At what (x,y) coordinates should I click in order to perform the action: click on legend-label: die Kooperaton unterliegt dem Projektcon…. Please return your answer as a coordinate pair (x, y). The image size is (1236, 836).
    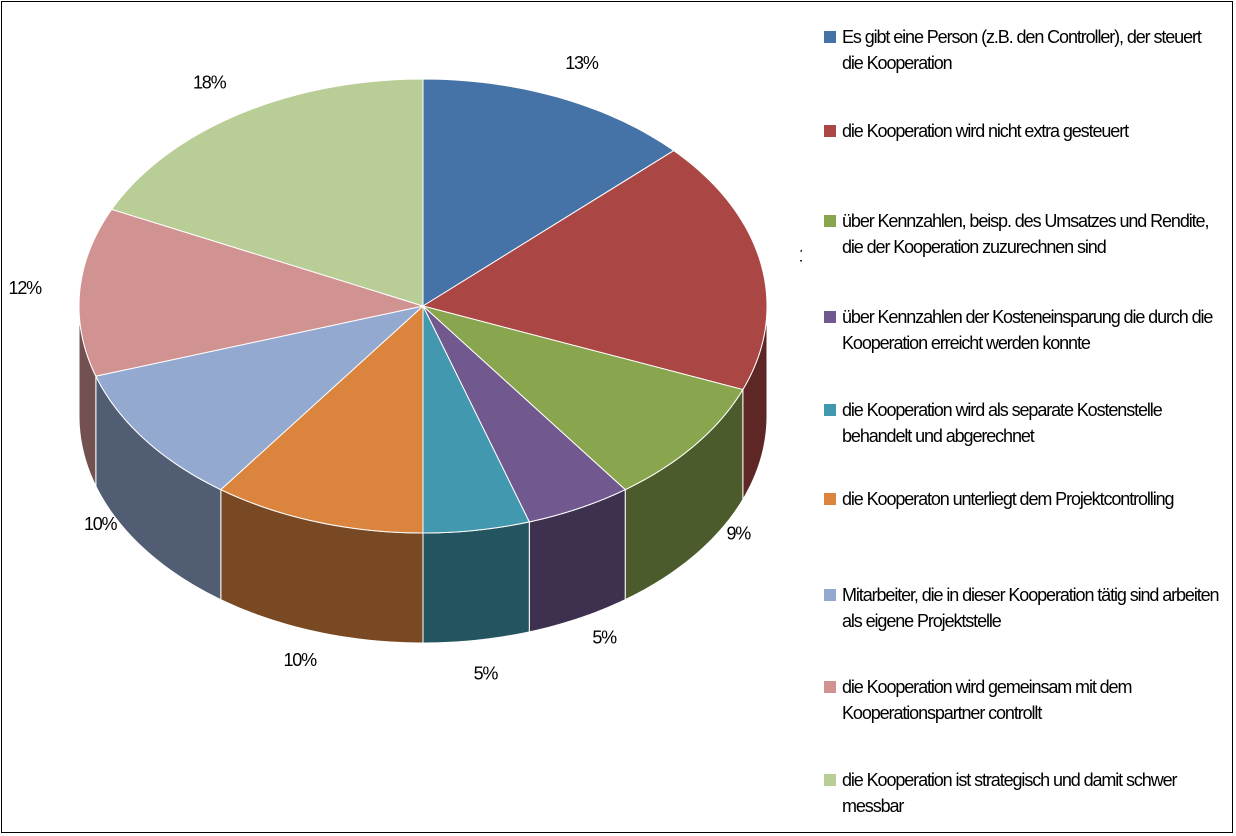
    Looking at the image, I should click on (1008, 499).